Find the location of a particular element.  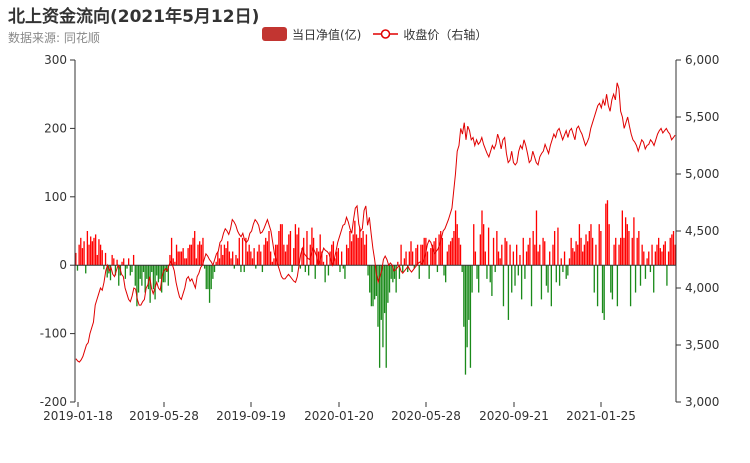

x-tick-label: 2020-05-28 is located at coordinates (426, 416).